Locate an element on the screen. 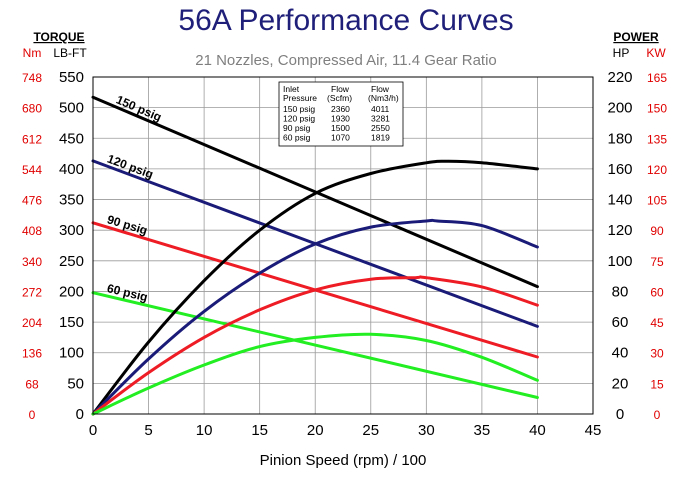 This screenshot has height=479, width=697. flow-table-cell: 1819 is located at coordinates (380, 138).